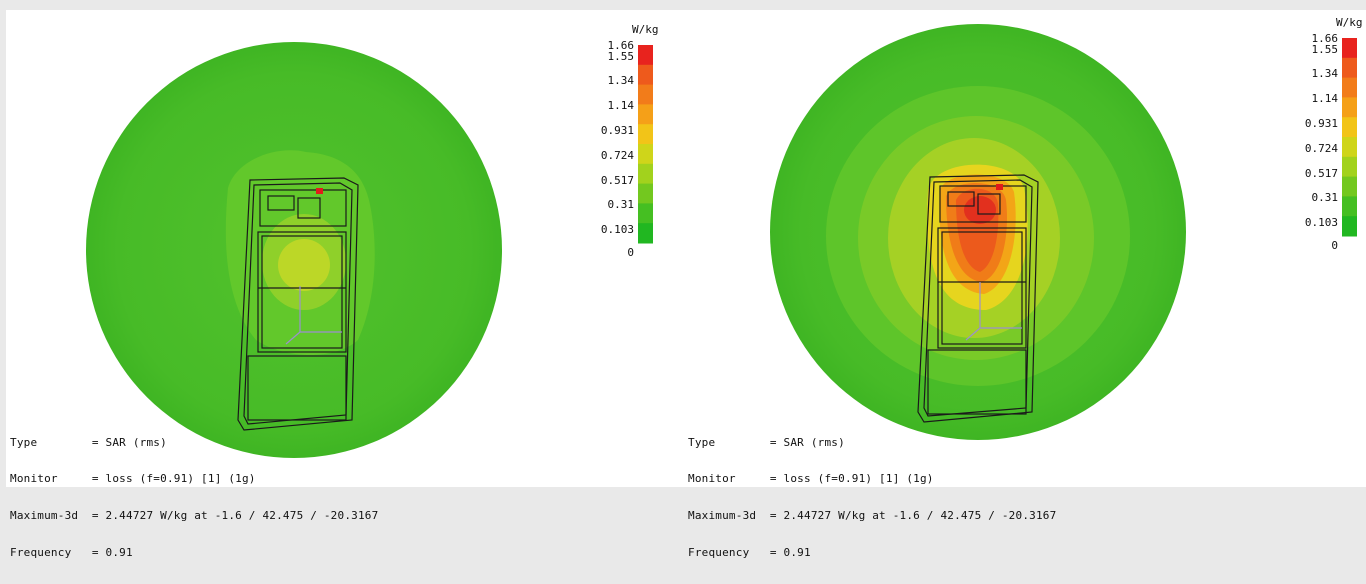  I want to click on sar-contour-inner, so click(304, 265).